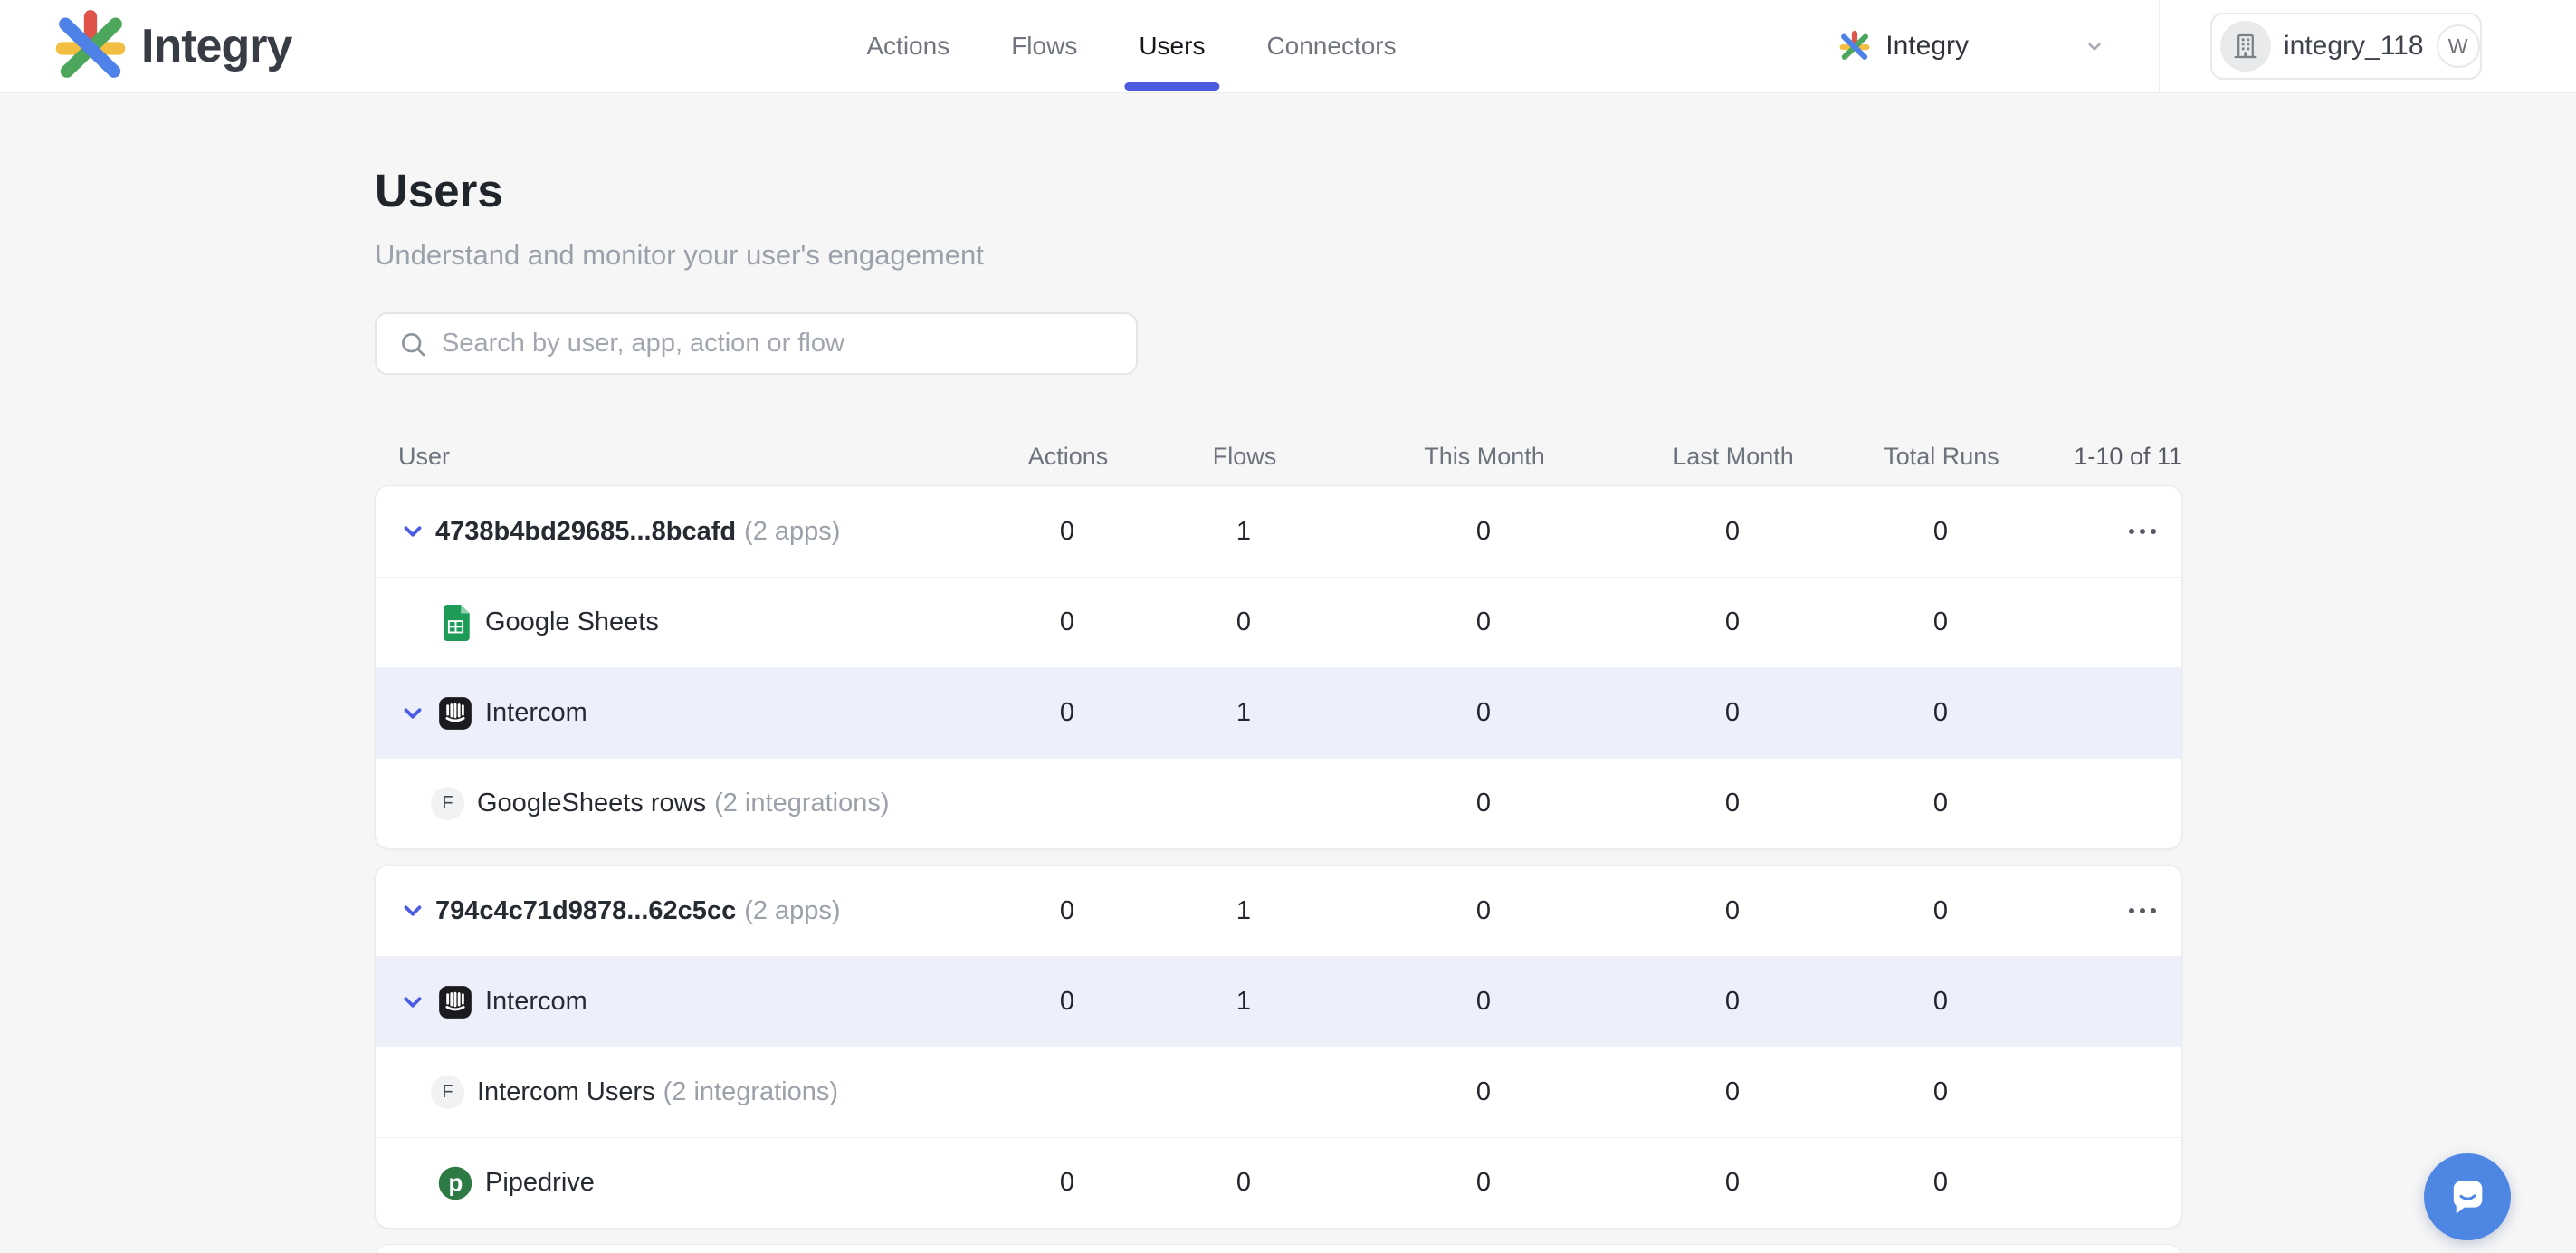 This screenshot has height=1253, width=2576. What do you see at coordinates (566, 1091) in the screenshot?
I see `row-label: Intercom Users` at bounding box center [566, 1091].